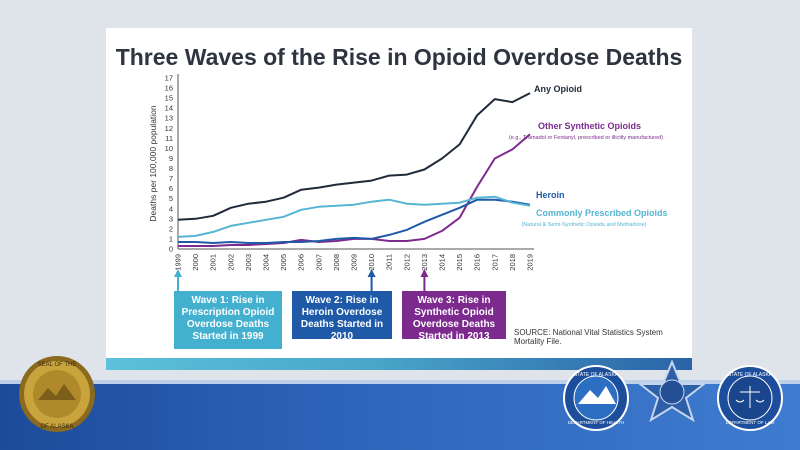 The height and width of the screenshot is (450, 800). What do you see at coordinates (389, 262) in the screenshot?
I see `x-tick-label: 2011` at bounding box center [389, 262].